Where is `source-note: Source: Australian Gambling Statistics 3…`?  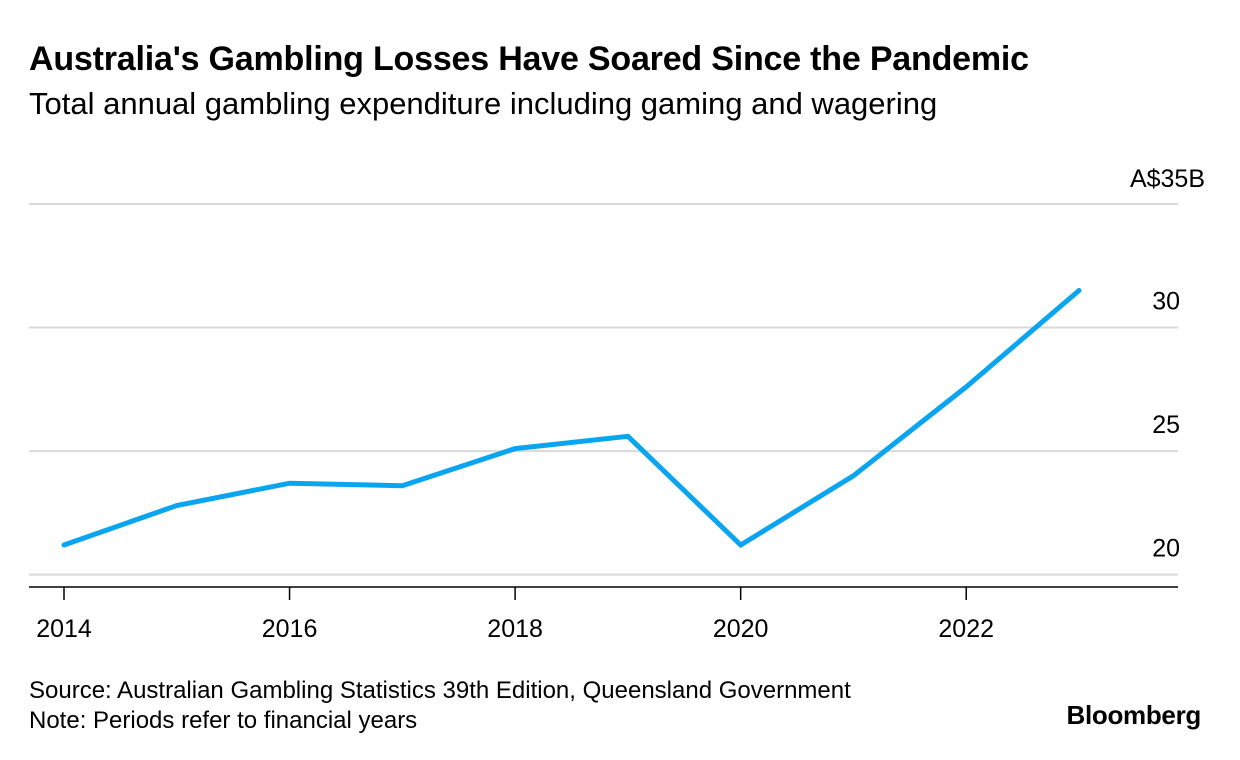
source-note: Source: Australian Gambling Statistics 3… is located at coordinates (440, 690).